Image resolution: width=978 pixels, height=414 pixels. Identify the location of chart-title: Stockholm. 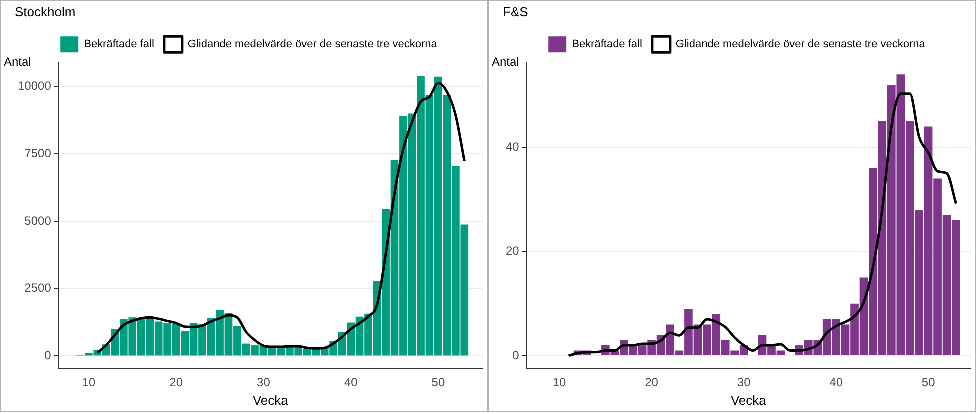
(45, 12).